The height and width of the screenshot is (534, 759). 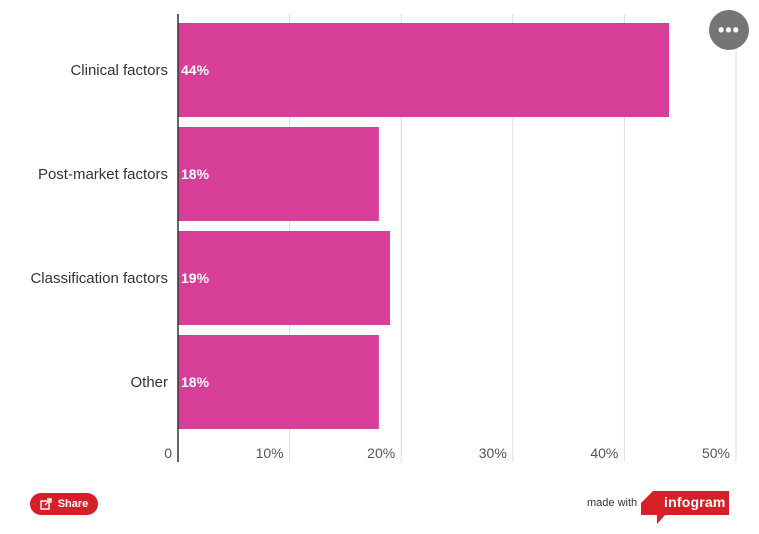 What do you see at coordinates (493, 453) in the screenshot?
I see `x-tick-label: 30%` at bounding box center [493, 453].